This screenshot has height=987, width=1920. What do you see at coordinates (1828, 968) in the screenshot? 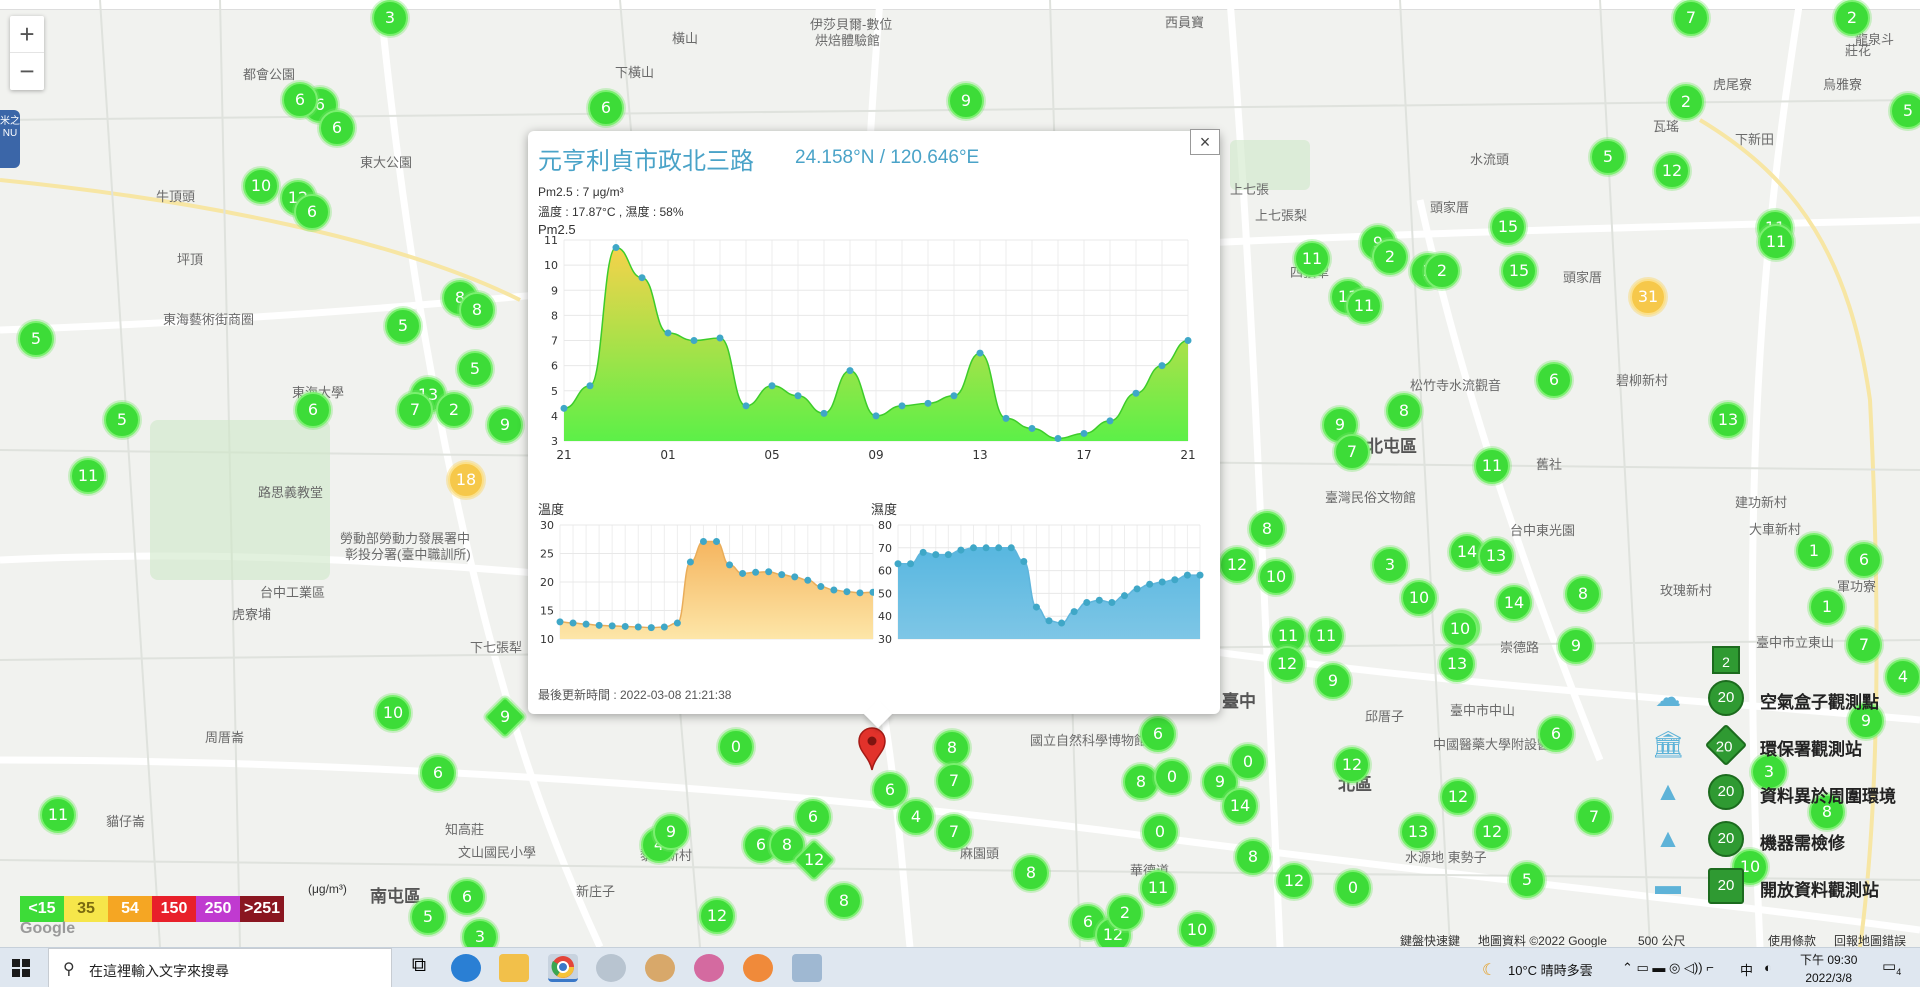
I see `taskbar-clock: 下午 09:30 2022/3/8` at bounding box center [1828, 968].